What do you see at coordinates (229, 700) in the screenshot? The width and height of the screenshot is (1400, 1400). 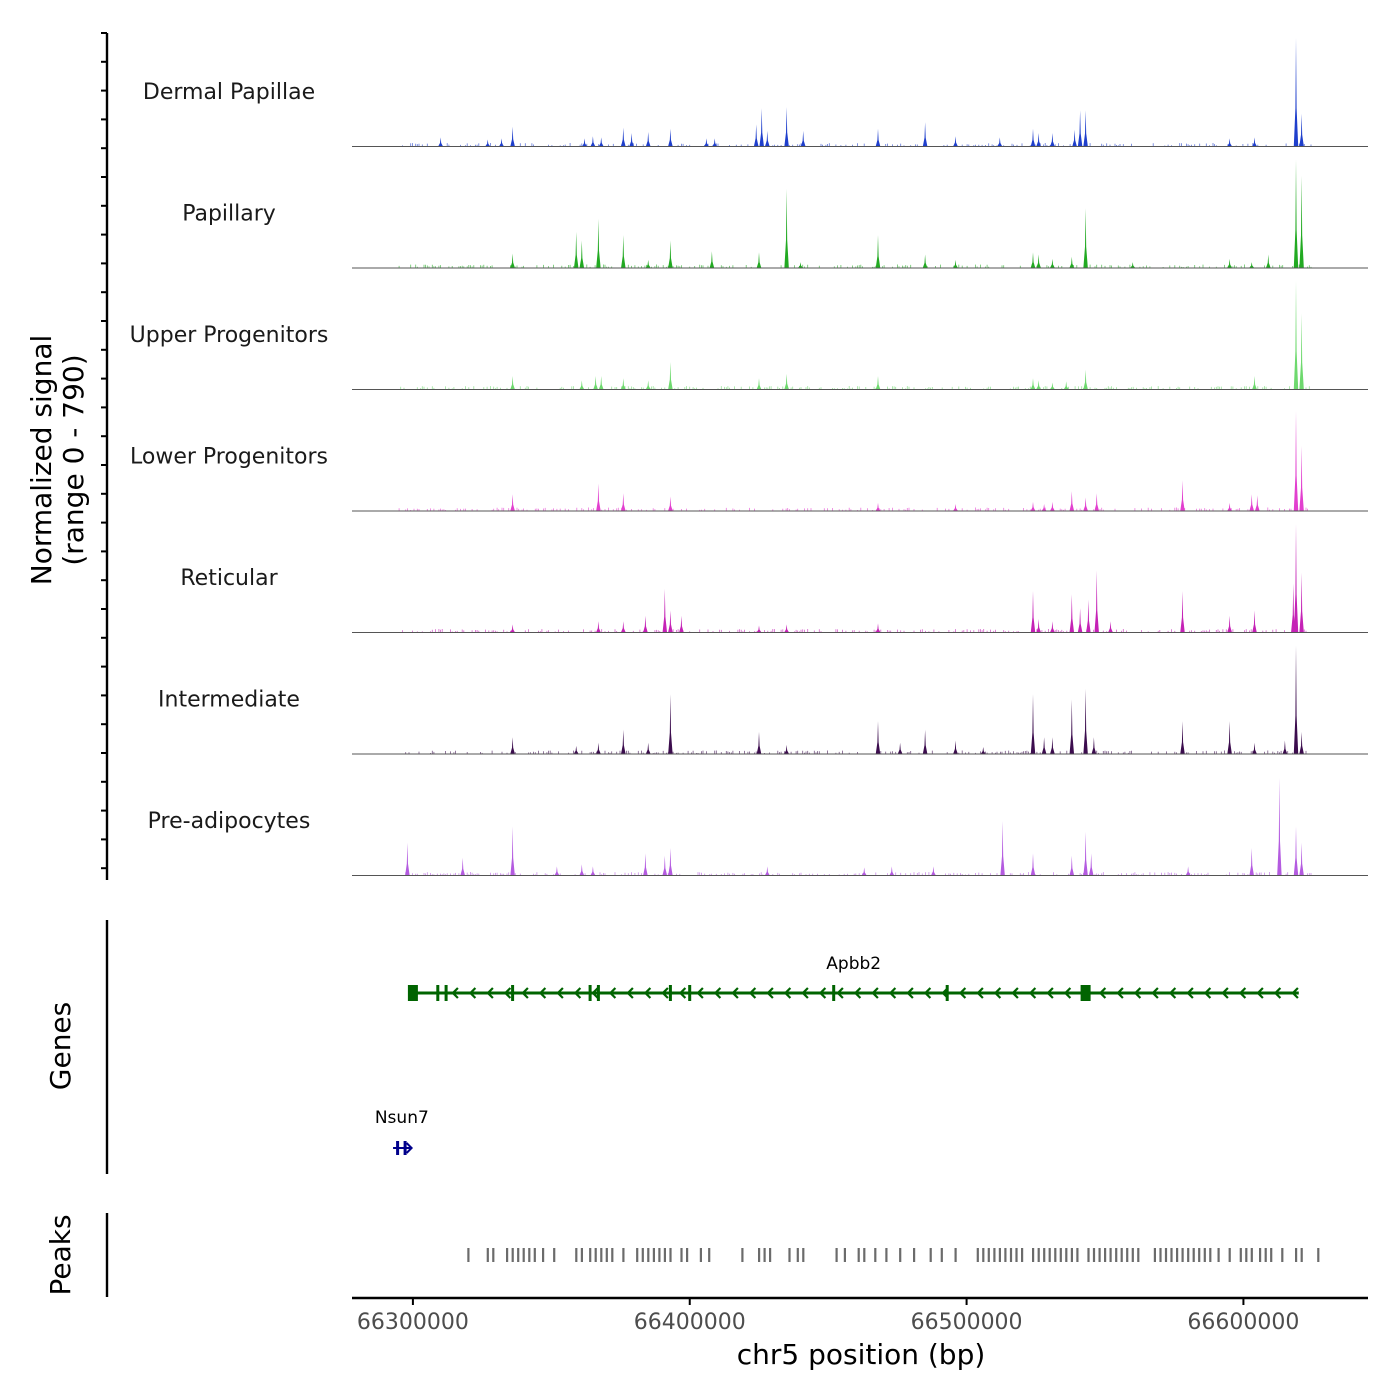 I see `track-label: Intermediate` at bounding box center [229, 700].